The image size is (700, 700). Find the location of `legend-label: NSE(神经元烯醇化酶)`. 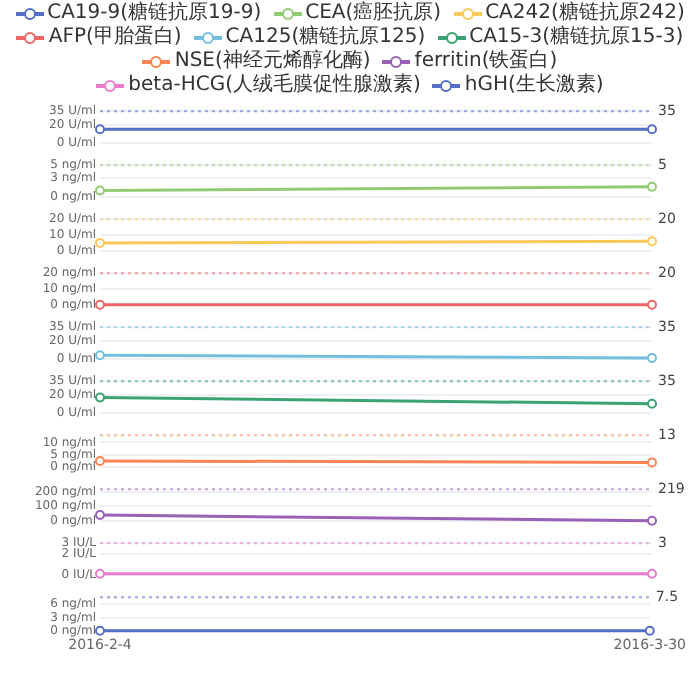

legend-label: NSE(神经元烯醇化酶) is located at coordinates (272, 61).